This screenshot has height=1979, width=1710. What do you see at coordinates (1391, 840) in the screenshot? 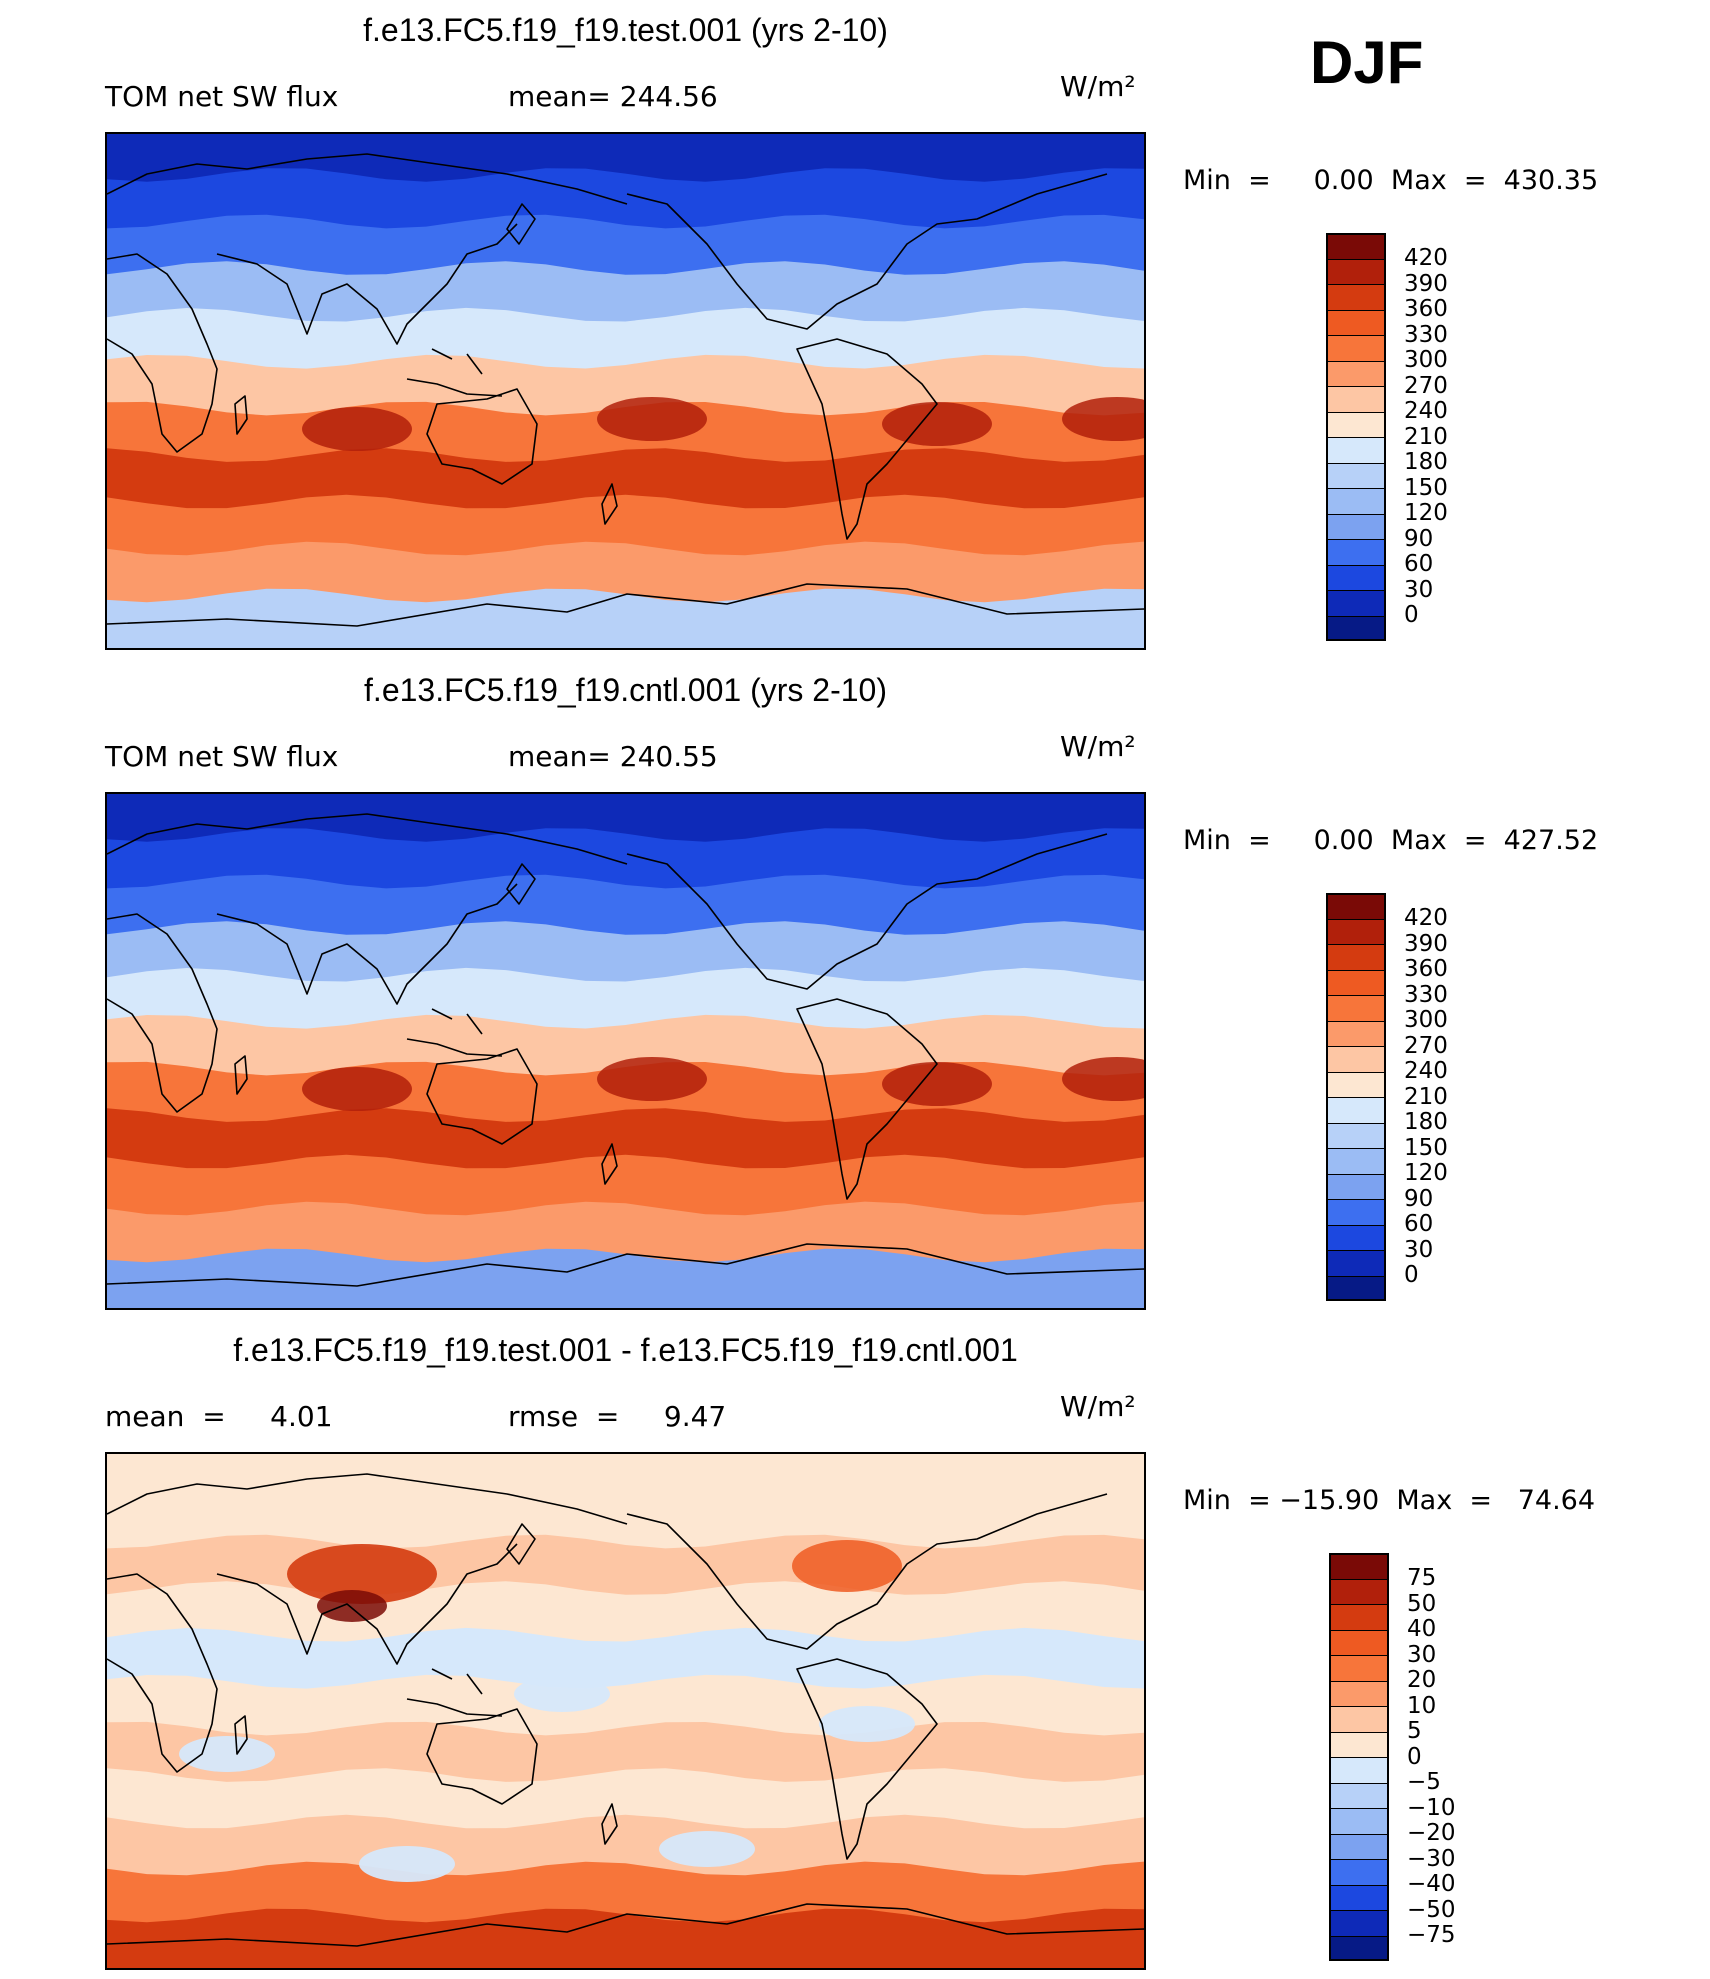
I see `panel-2-minmax: Min = 0.00 Max = 427.52` at bounding box center [1391, 840].